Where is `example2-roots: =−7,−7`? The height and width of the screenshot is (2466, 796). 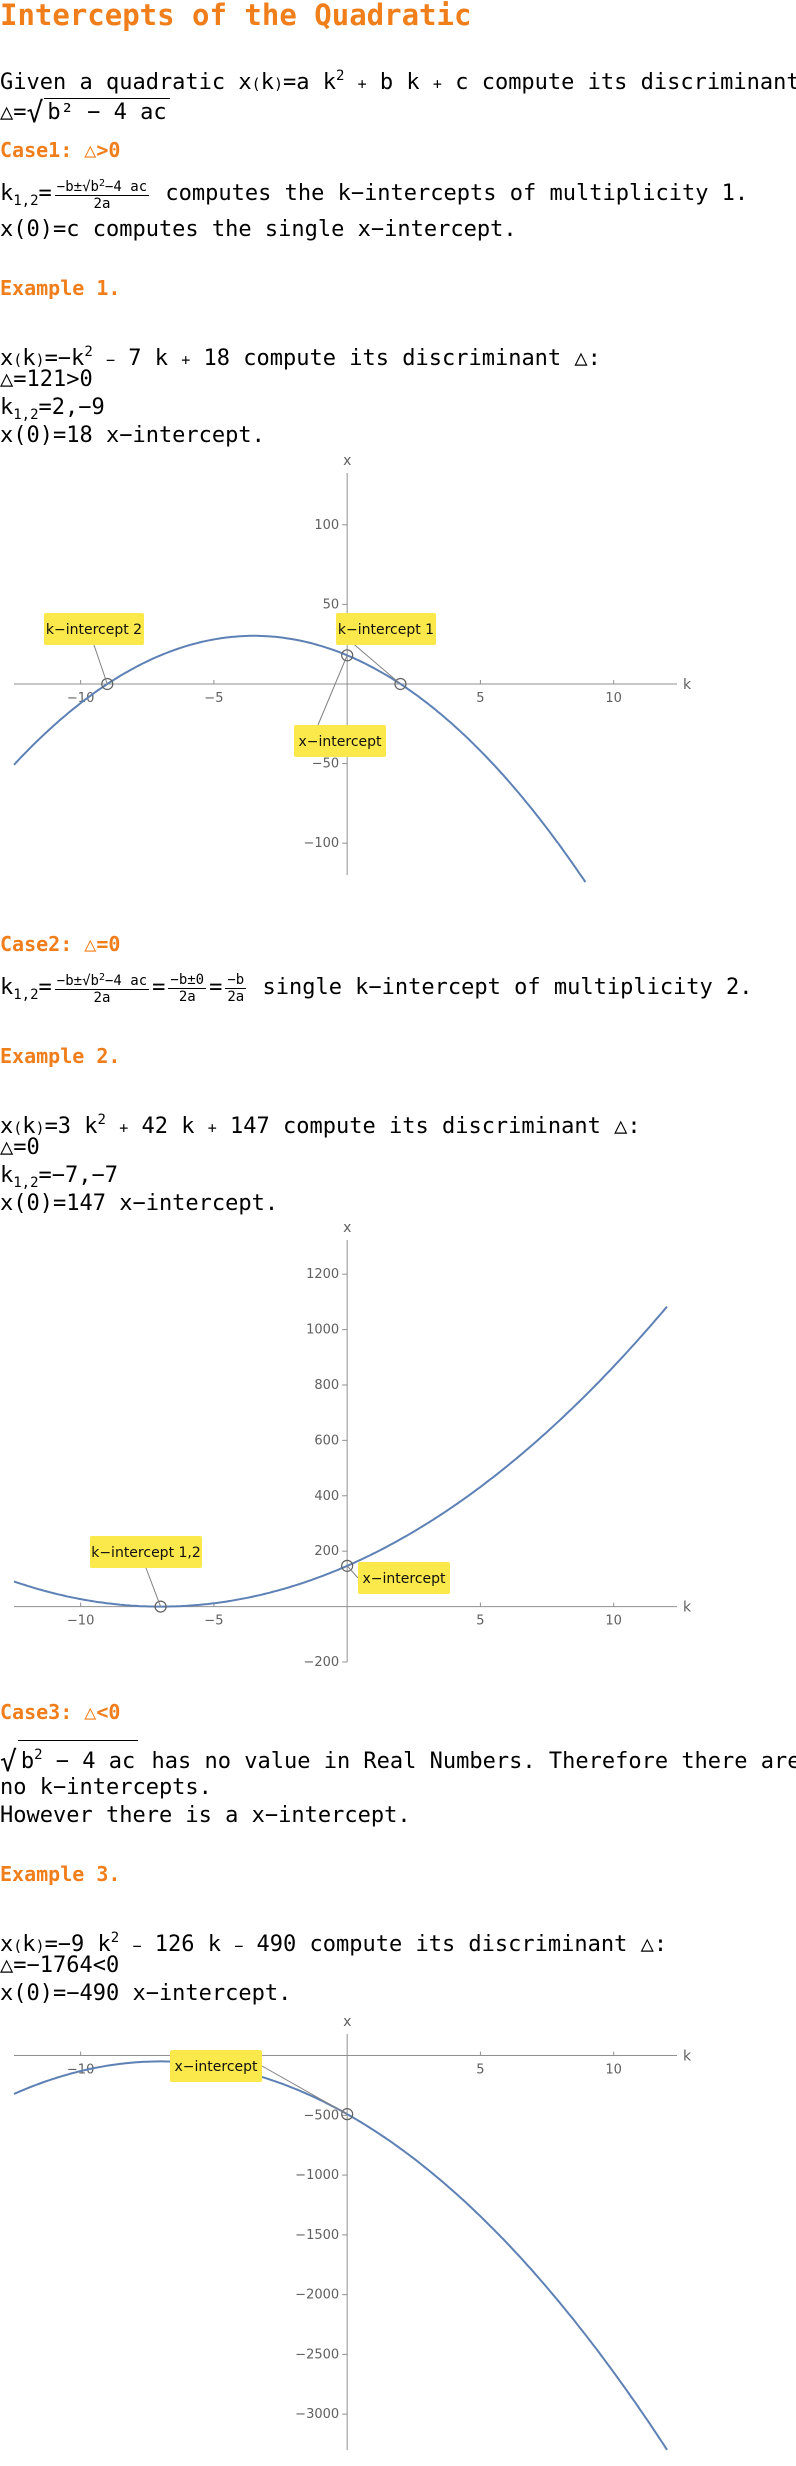 example2-roots: =−7,−7 is located at coordinates (78, 1175).